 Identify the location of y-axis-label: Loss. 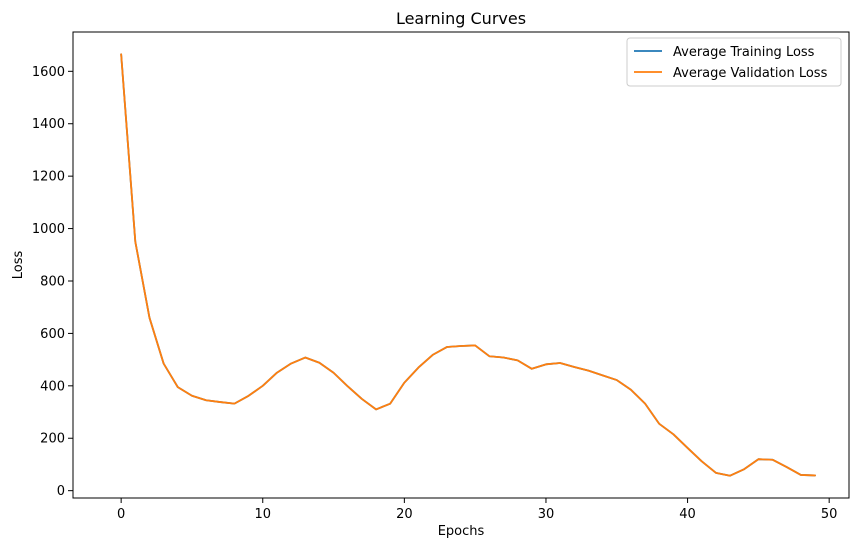
(18, 265).